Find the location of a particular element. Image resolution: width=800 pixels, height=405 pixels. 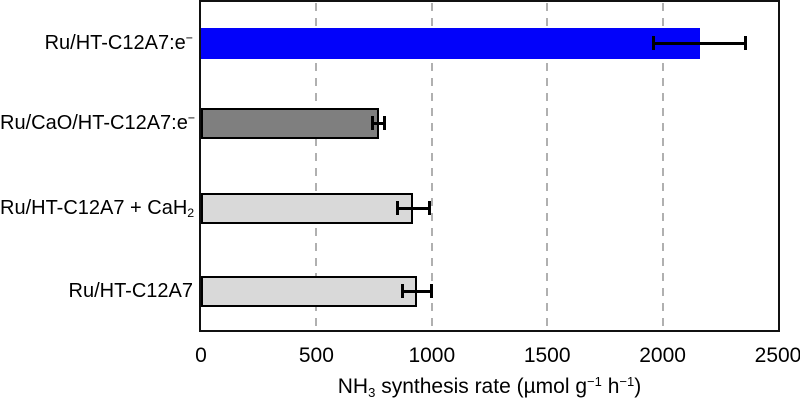

x-tick-label-2500: 2500 is located at coordinates (777, 355).